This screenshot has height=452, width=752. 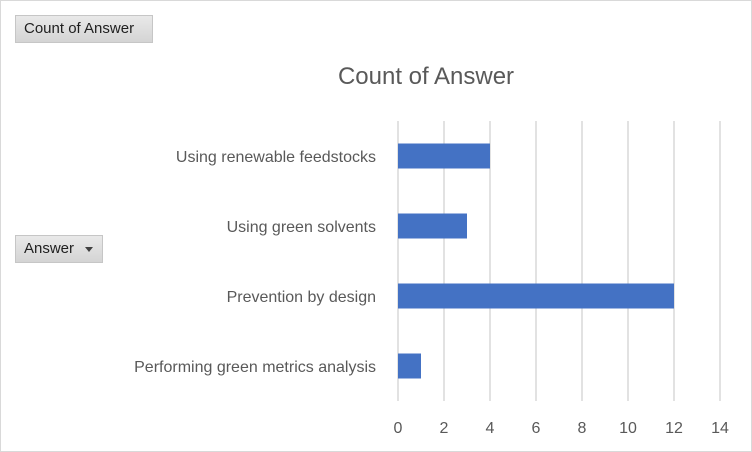 What do you see at coordinates (490, 428) in the screenshot?
I see `x-tick-label: 4` at bounding box center [490, 428].